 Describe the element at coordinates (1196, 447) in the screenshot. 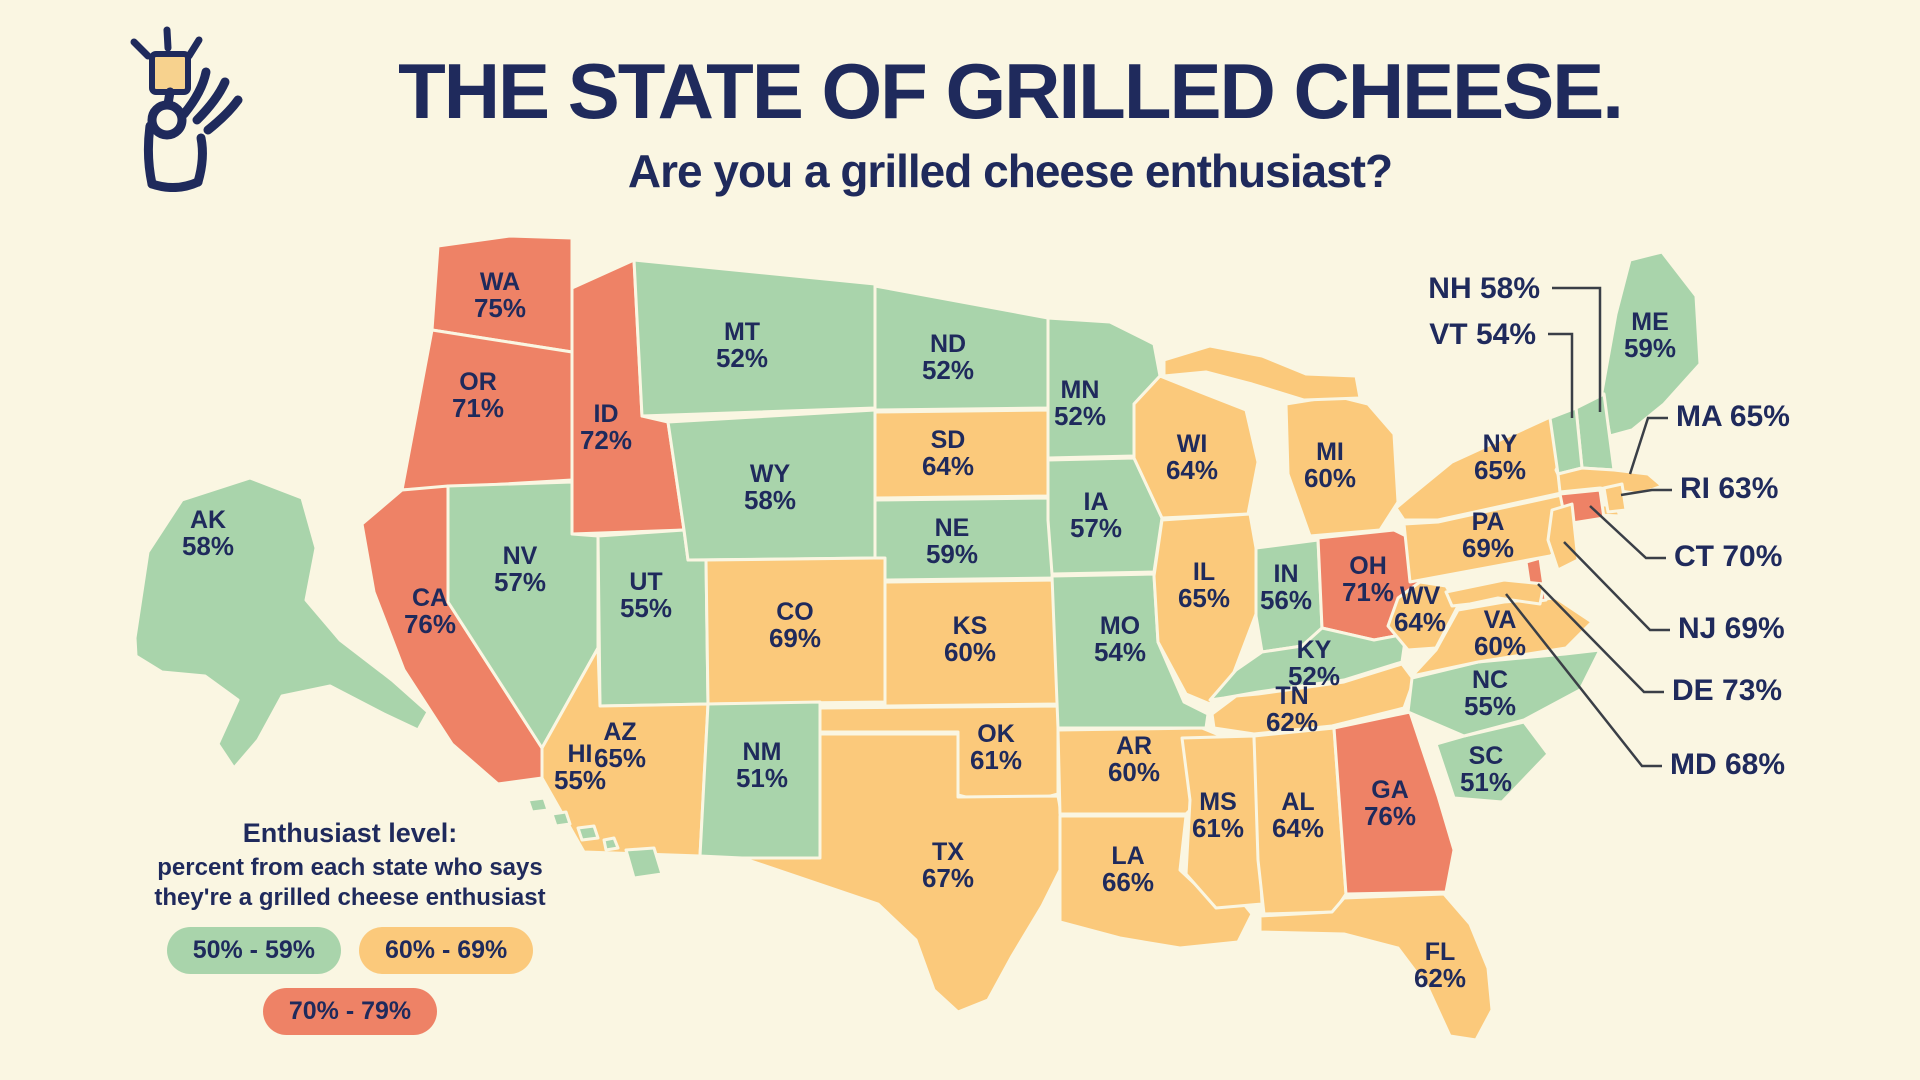

I see `state-shape-wi` at that location.